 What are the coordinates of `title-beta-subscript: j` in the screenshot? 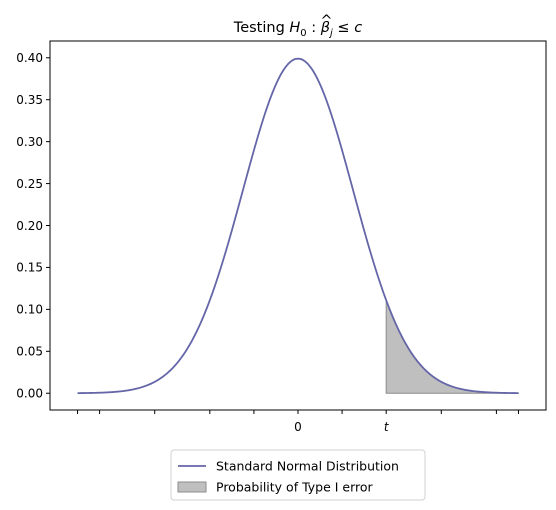 It's located at (330, 33).